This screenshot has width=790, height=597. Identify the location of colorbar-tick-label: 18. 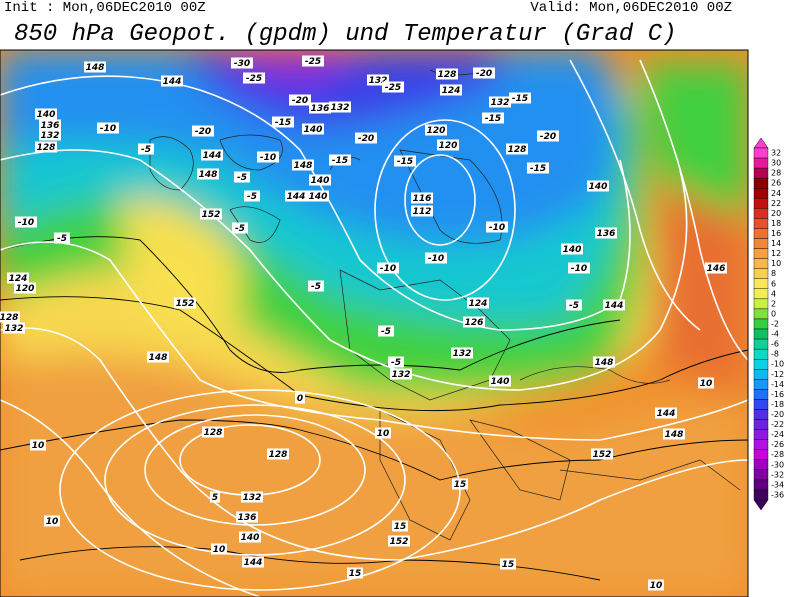
(776, 223).